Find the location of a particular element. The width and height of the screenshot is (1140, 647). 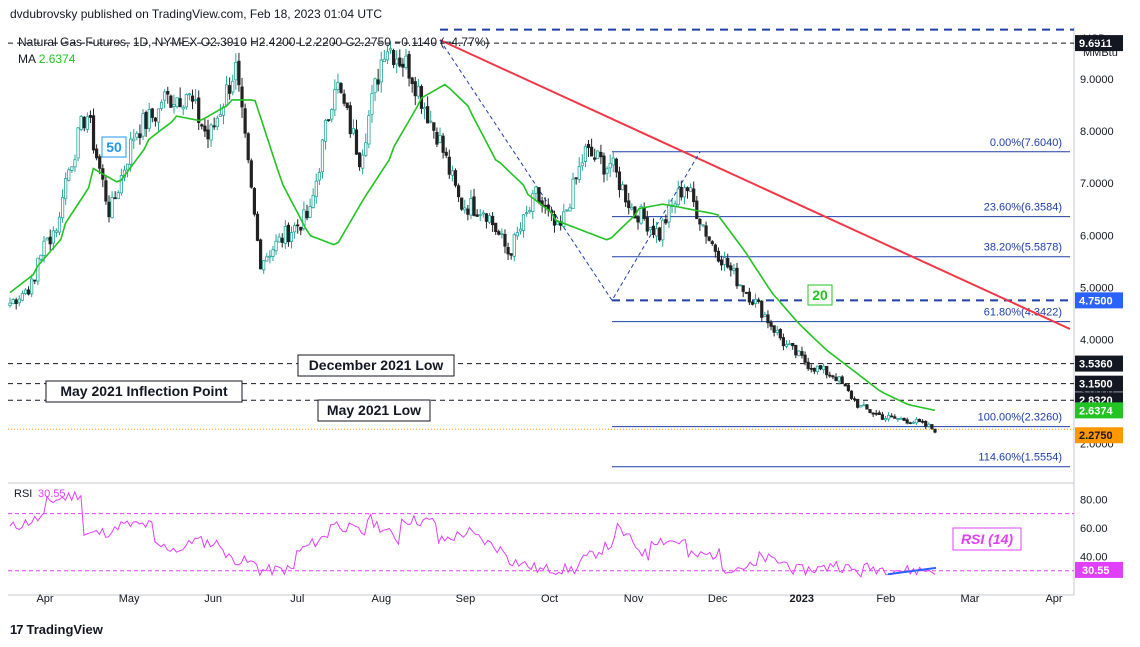

x-tick-label: Dec is located at coordinates (718, 599).